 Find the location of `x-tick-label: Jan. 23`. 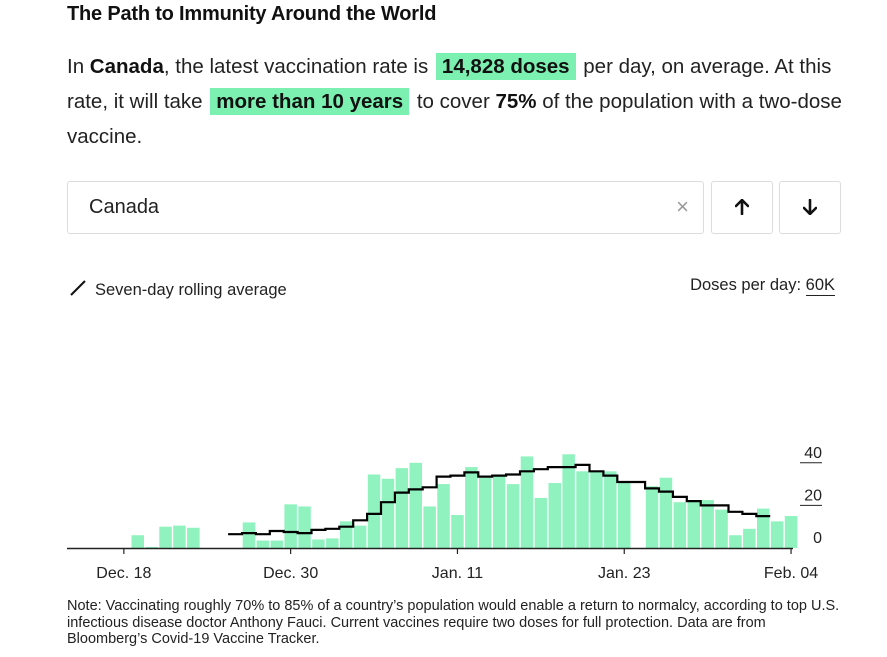

x-tick-label: Jan. 23 is located at coordinates (624, 573).